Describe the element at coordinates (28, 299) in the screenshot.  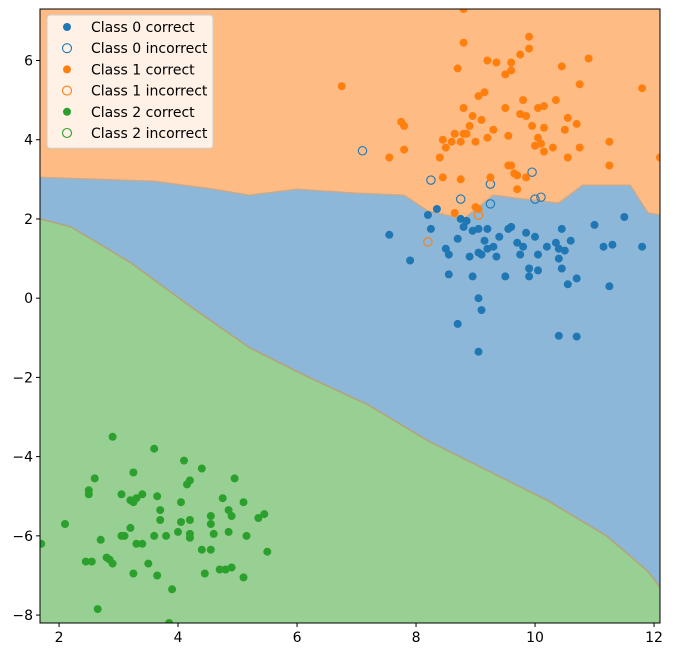
I see `y-tick-label: 0` at that location.